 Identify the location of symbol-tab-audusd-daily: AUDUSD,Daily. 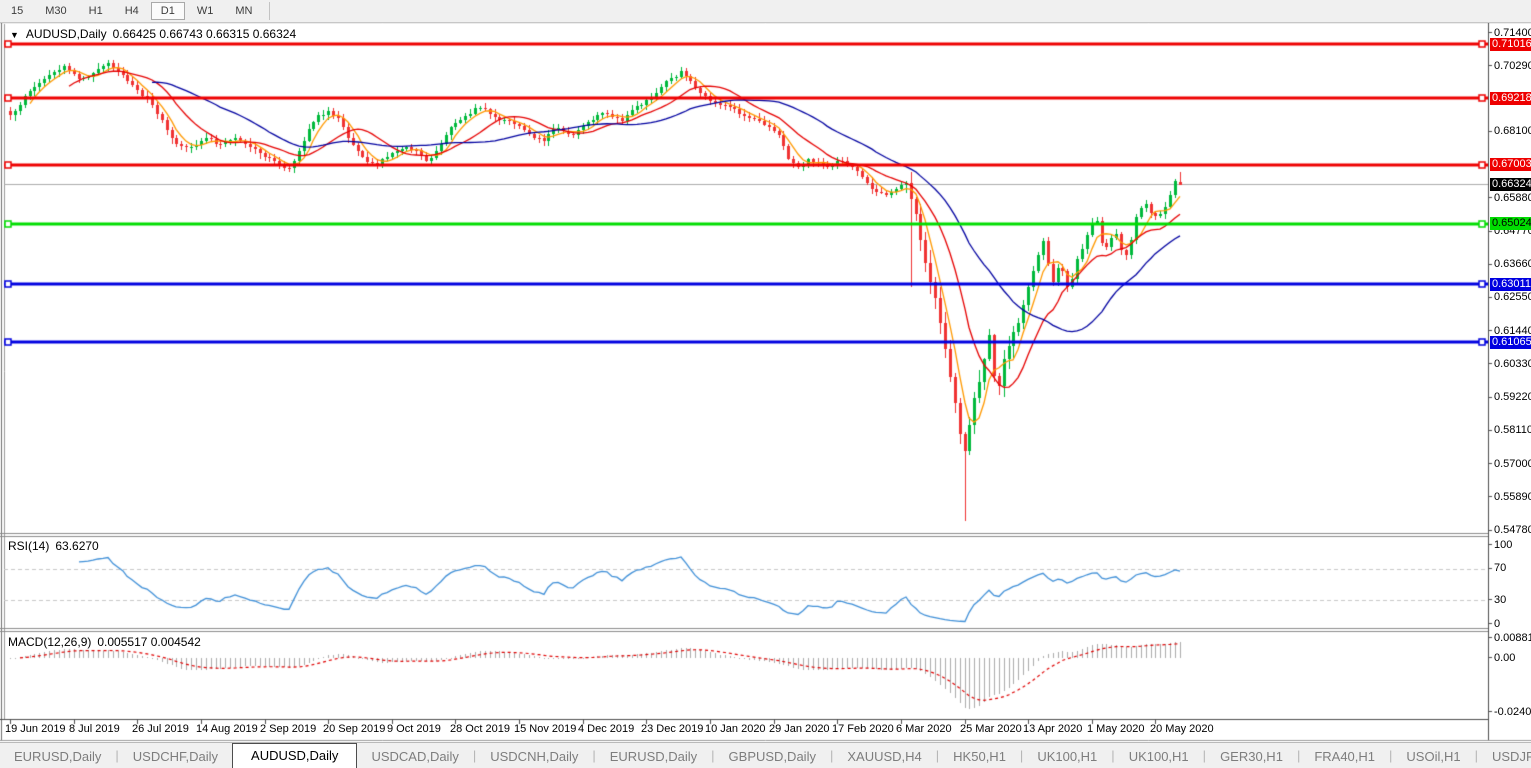
(295, 755).